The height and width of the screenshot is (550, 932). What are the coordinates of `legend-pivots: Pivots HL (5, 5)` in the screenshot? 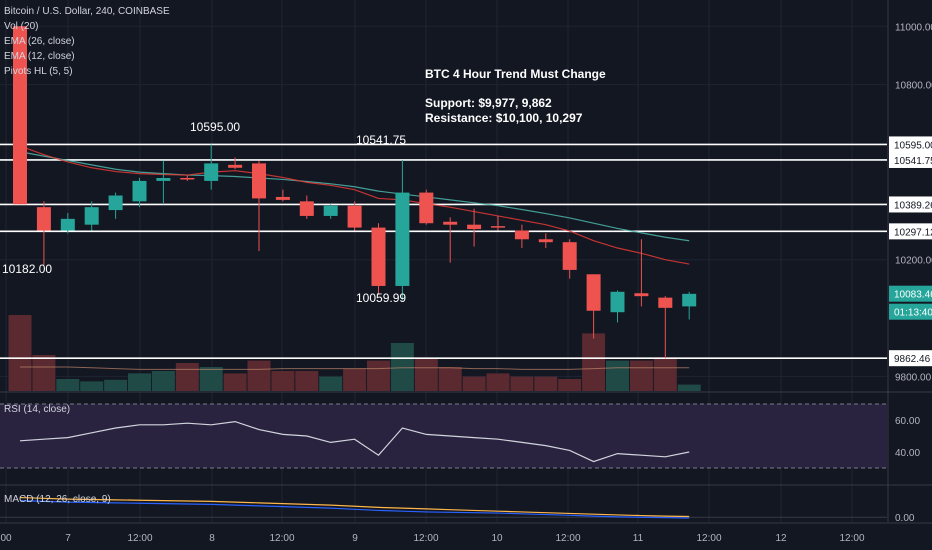 It's located at (38, 71).